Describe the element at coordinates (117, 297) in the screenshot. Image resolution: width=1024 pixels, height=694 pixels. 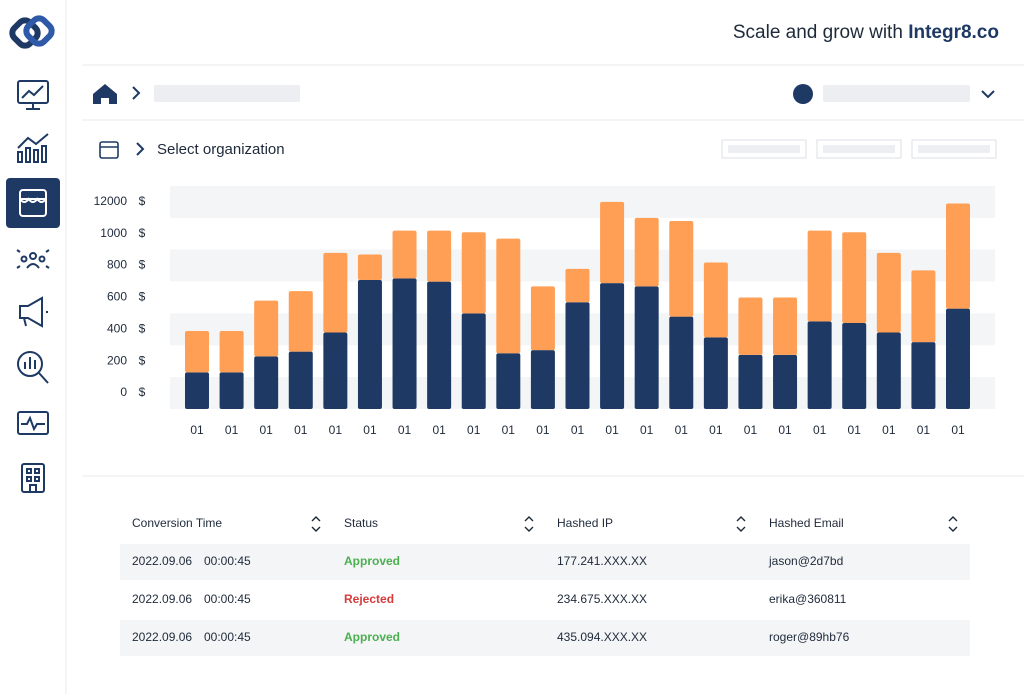
I see `y-tick-label: 600` at that location.